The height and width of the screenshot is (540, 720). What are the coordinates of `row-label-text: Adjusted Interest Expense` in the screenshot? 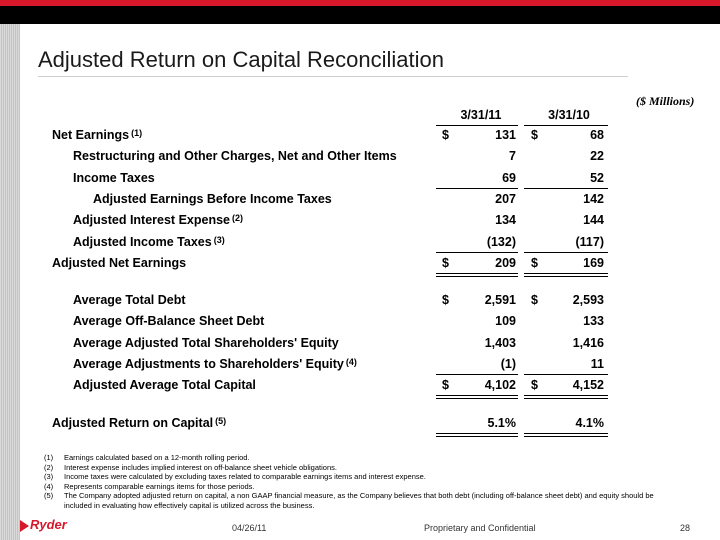 It's located at (151, 220).